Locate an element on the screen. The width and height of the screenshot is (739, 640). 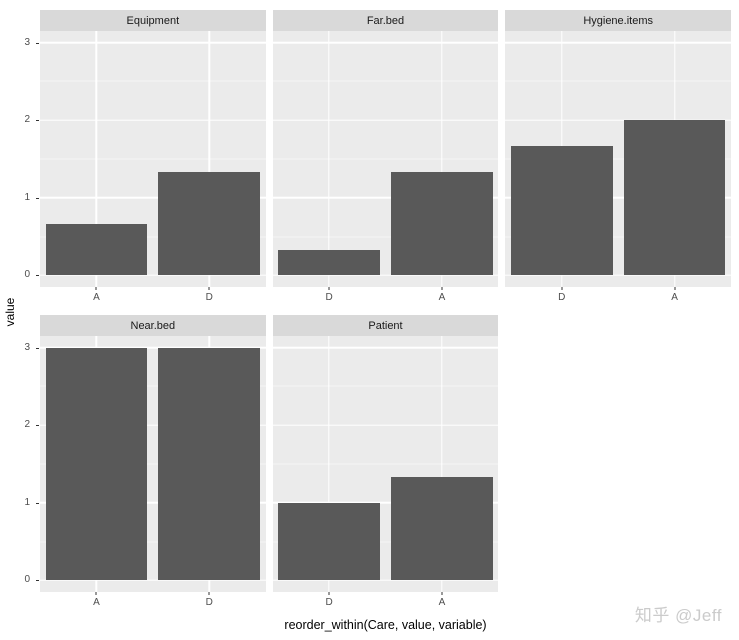
facet: Hygiene.items D A is located at coordinates (618, 159).